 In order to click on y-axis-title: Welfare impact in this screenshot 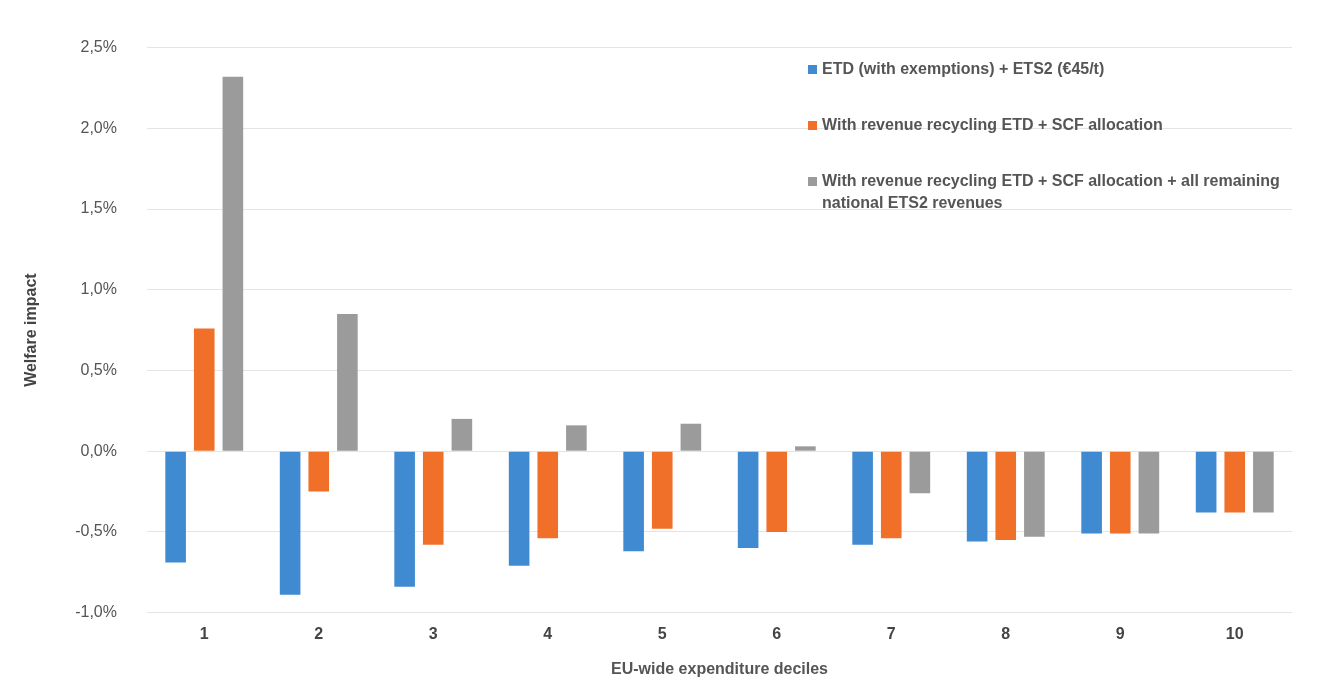, I will do `click(31, 329)`.